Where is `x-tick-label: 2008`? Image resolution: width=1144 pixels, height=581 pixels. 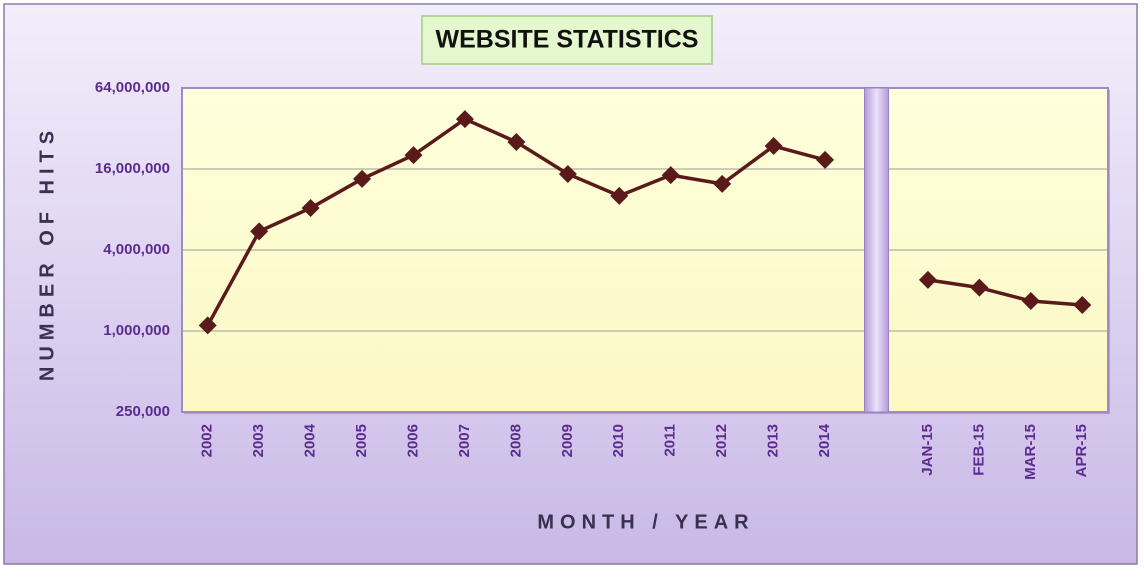
x-tick-label: 2008 is located at coordinates (515, 440).